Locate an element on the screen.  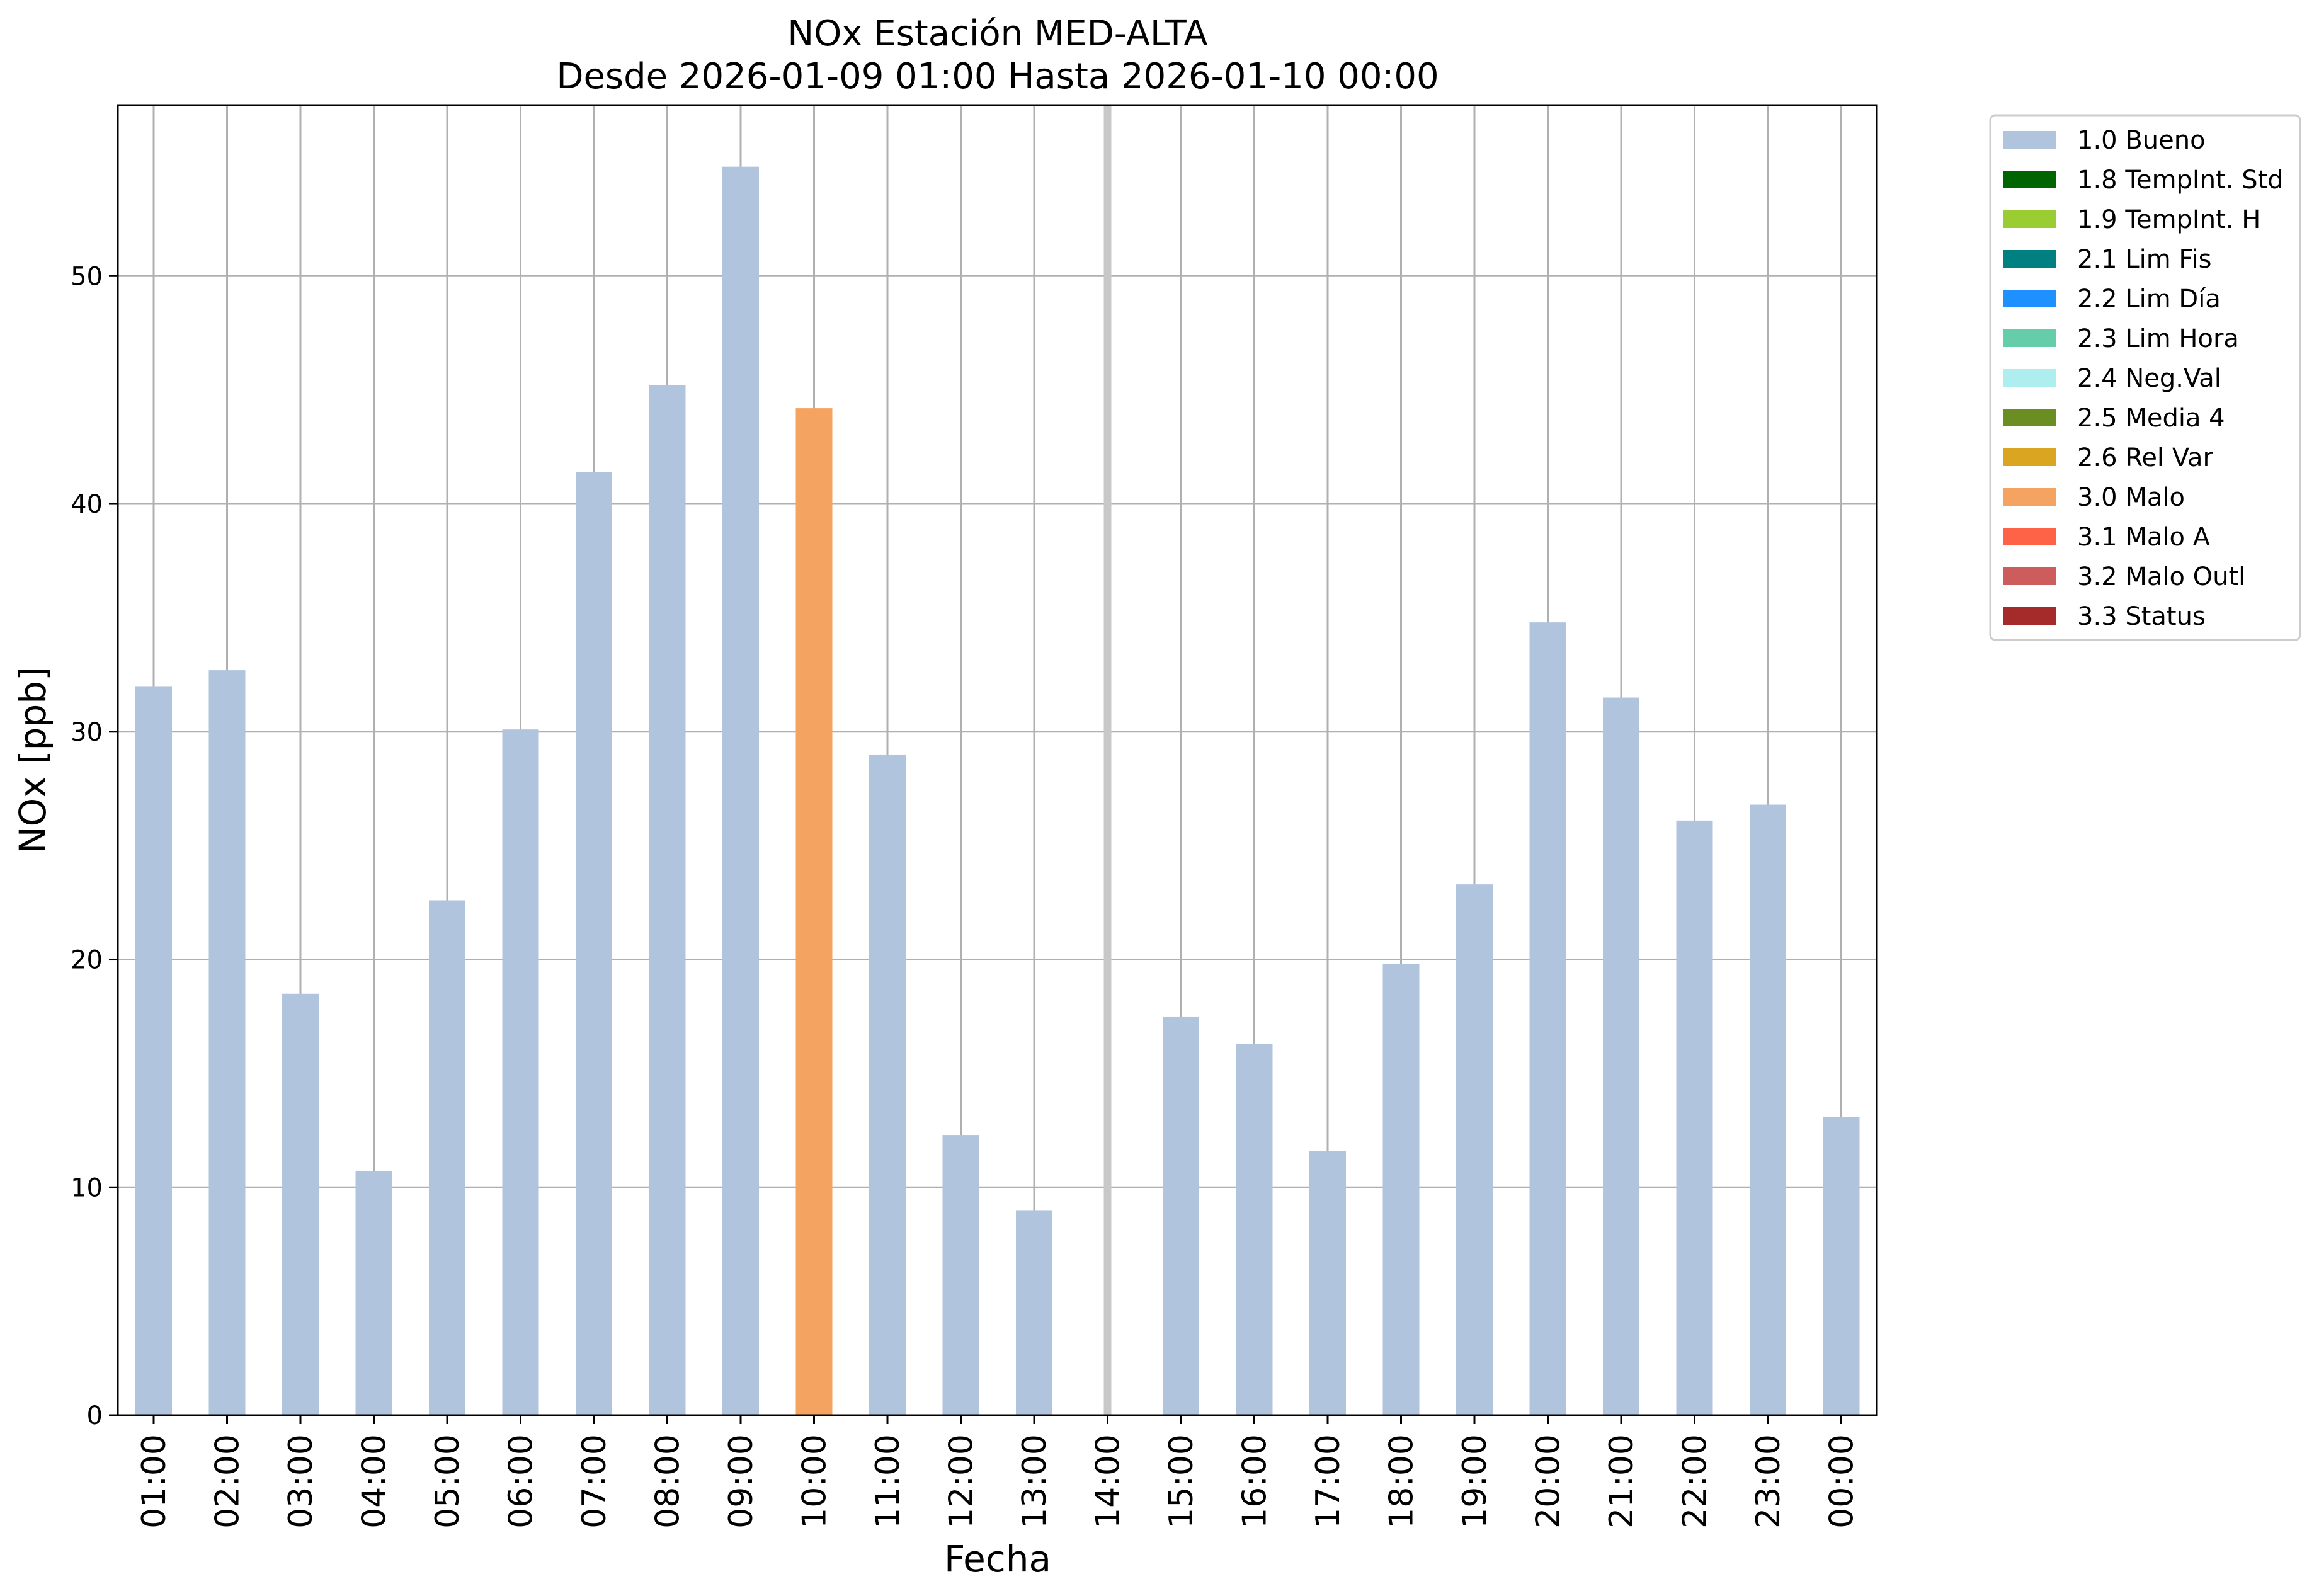
x-tick-label: 04:00 is located at coordinates (375, 1481).